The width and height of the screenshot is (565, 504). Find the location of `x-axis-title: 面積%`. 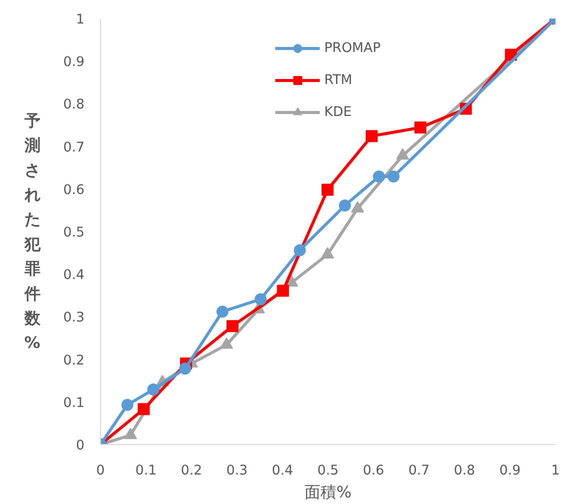

x-axis-title: 面積% is located at coordinates (328, 492).